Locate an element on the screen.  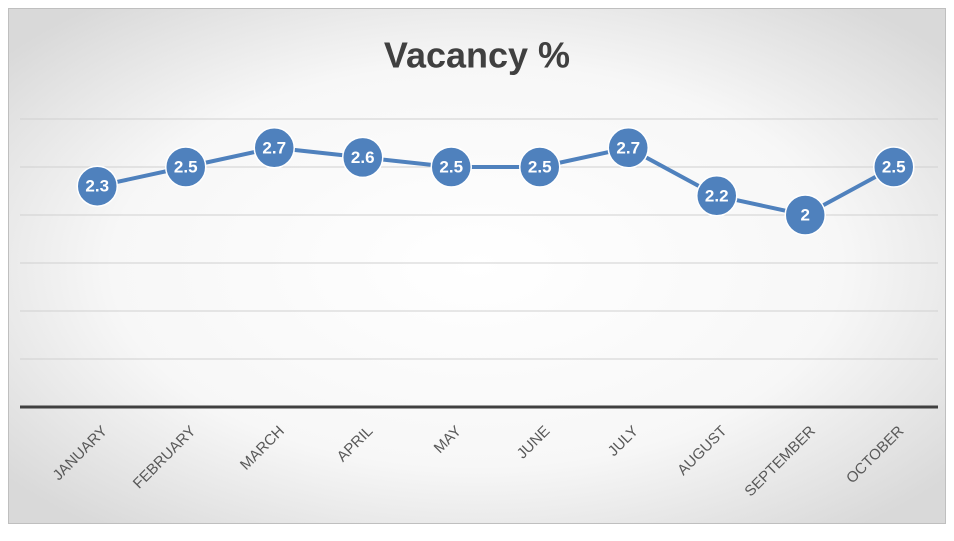
data-label: 2 is located at coordinates (805, 214).